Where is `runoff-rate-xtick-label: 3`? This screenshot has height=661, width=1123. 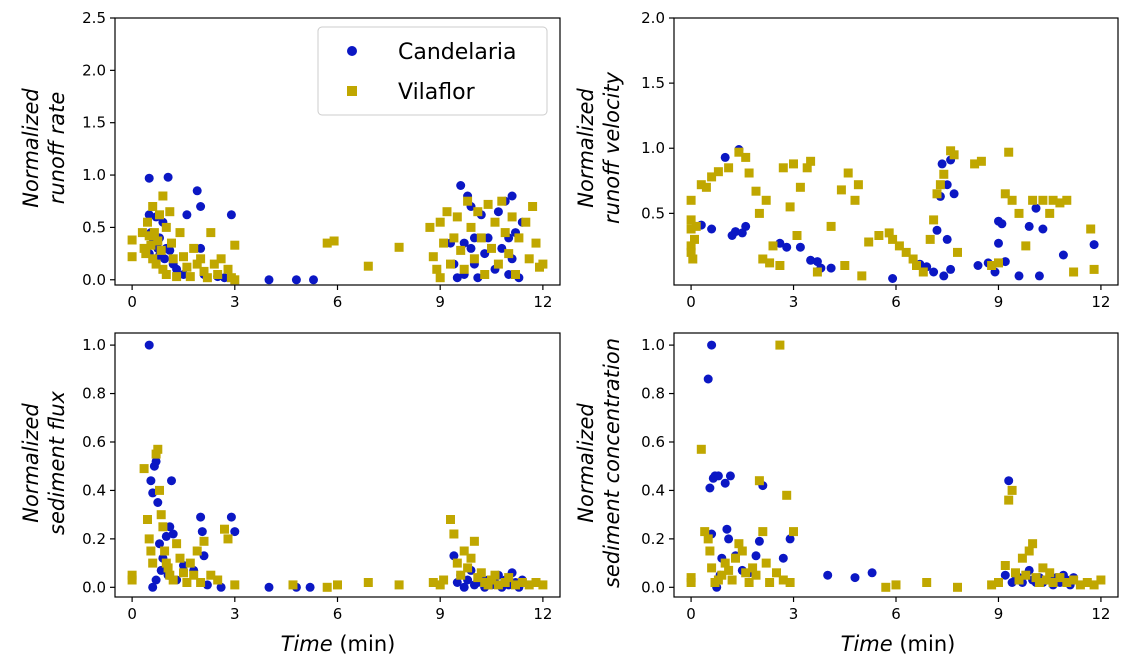 runoff-rate-xtick-label: 3 is located at coordinates (235, 302).